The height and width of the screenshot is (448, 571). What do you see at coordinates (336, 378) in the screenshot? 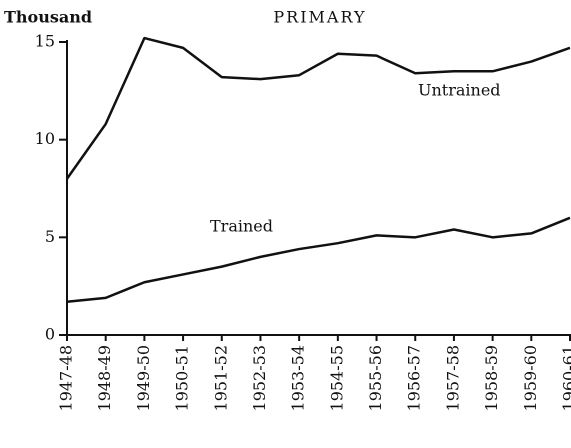
I see `x-tick-label: 1954-55` at bounding box center [336, 378].